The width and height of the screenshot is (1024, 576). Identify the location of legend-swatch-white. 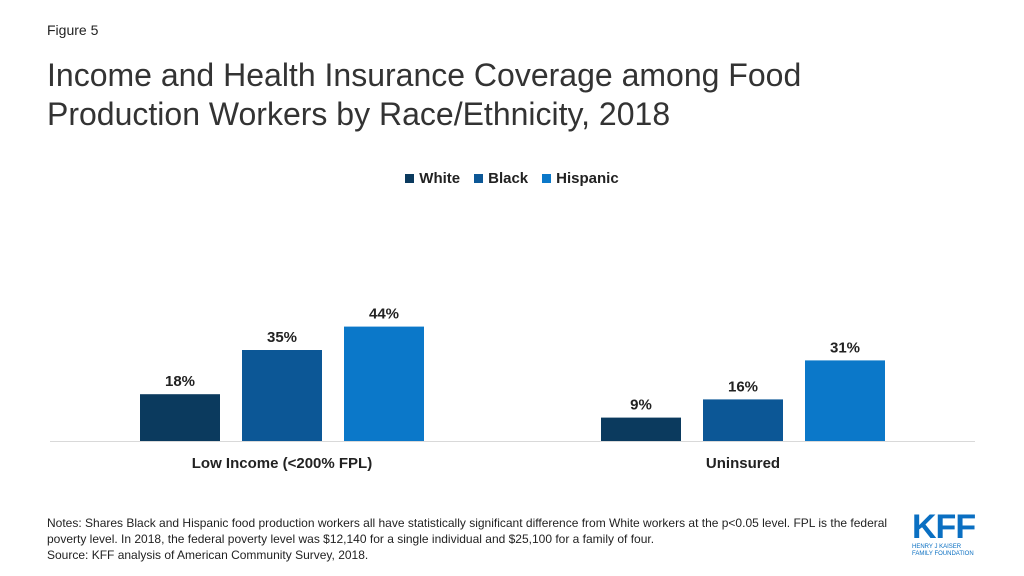
(410, 178).